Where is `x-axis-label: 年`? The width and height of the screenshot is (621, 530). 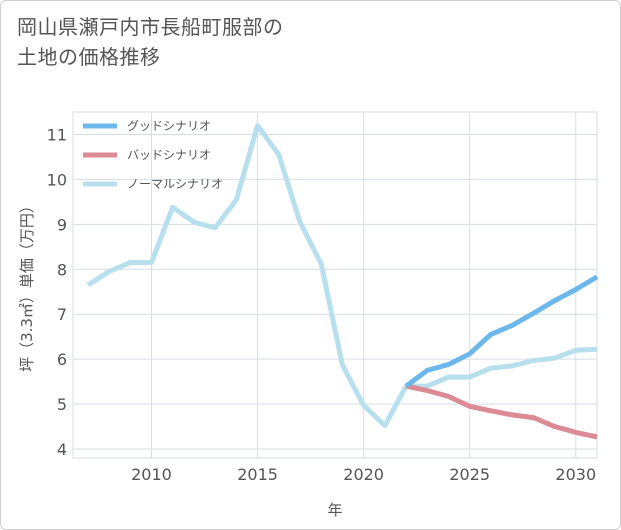 x-axis-label: 年 is located at coordinates (334, 510).